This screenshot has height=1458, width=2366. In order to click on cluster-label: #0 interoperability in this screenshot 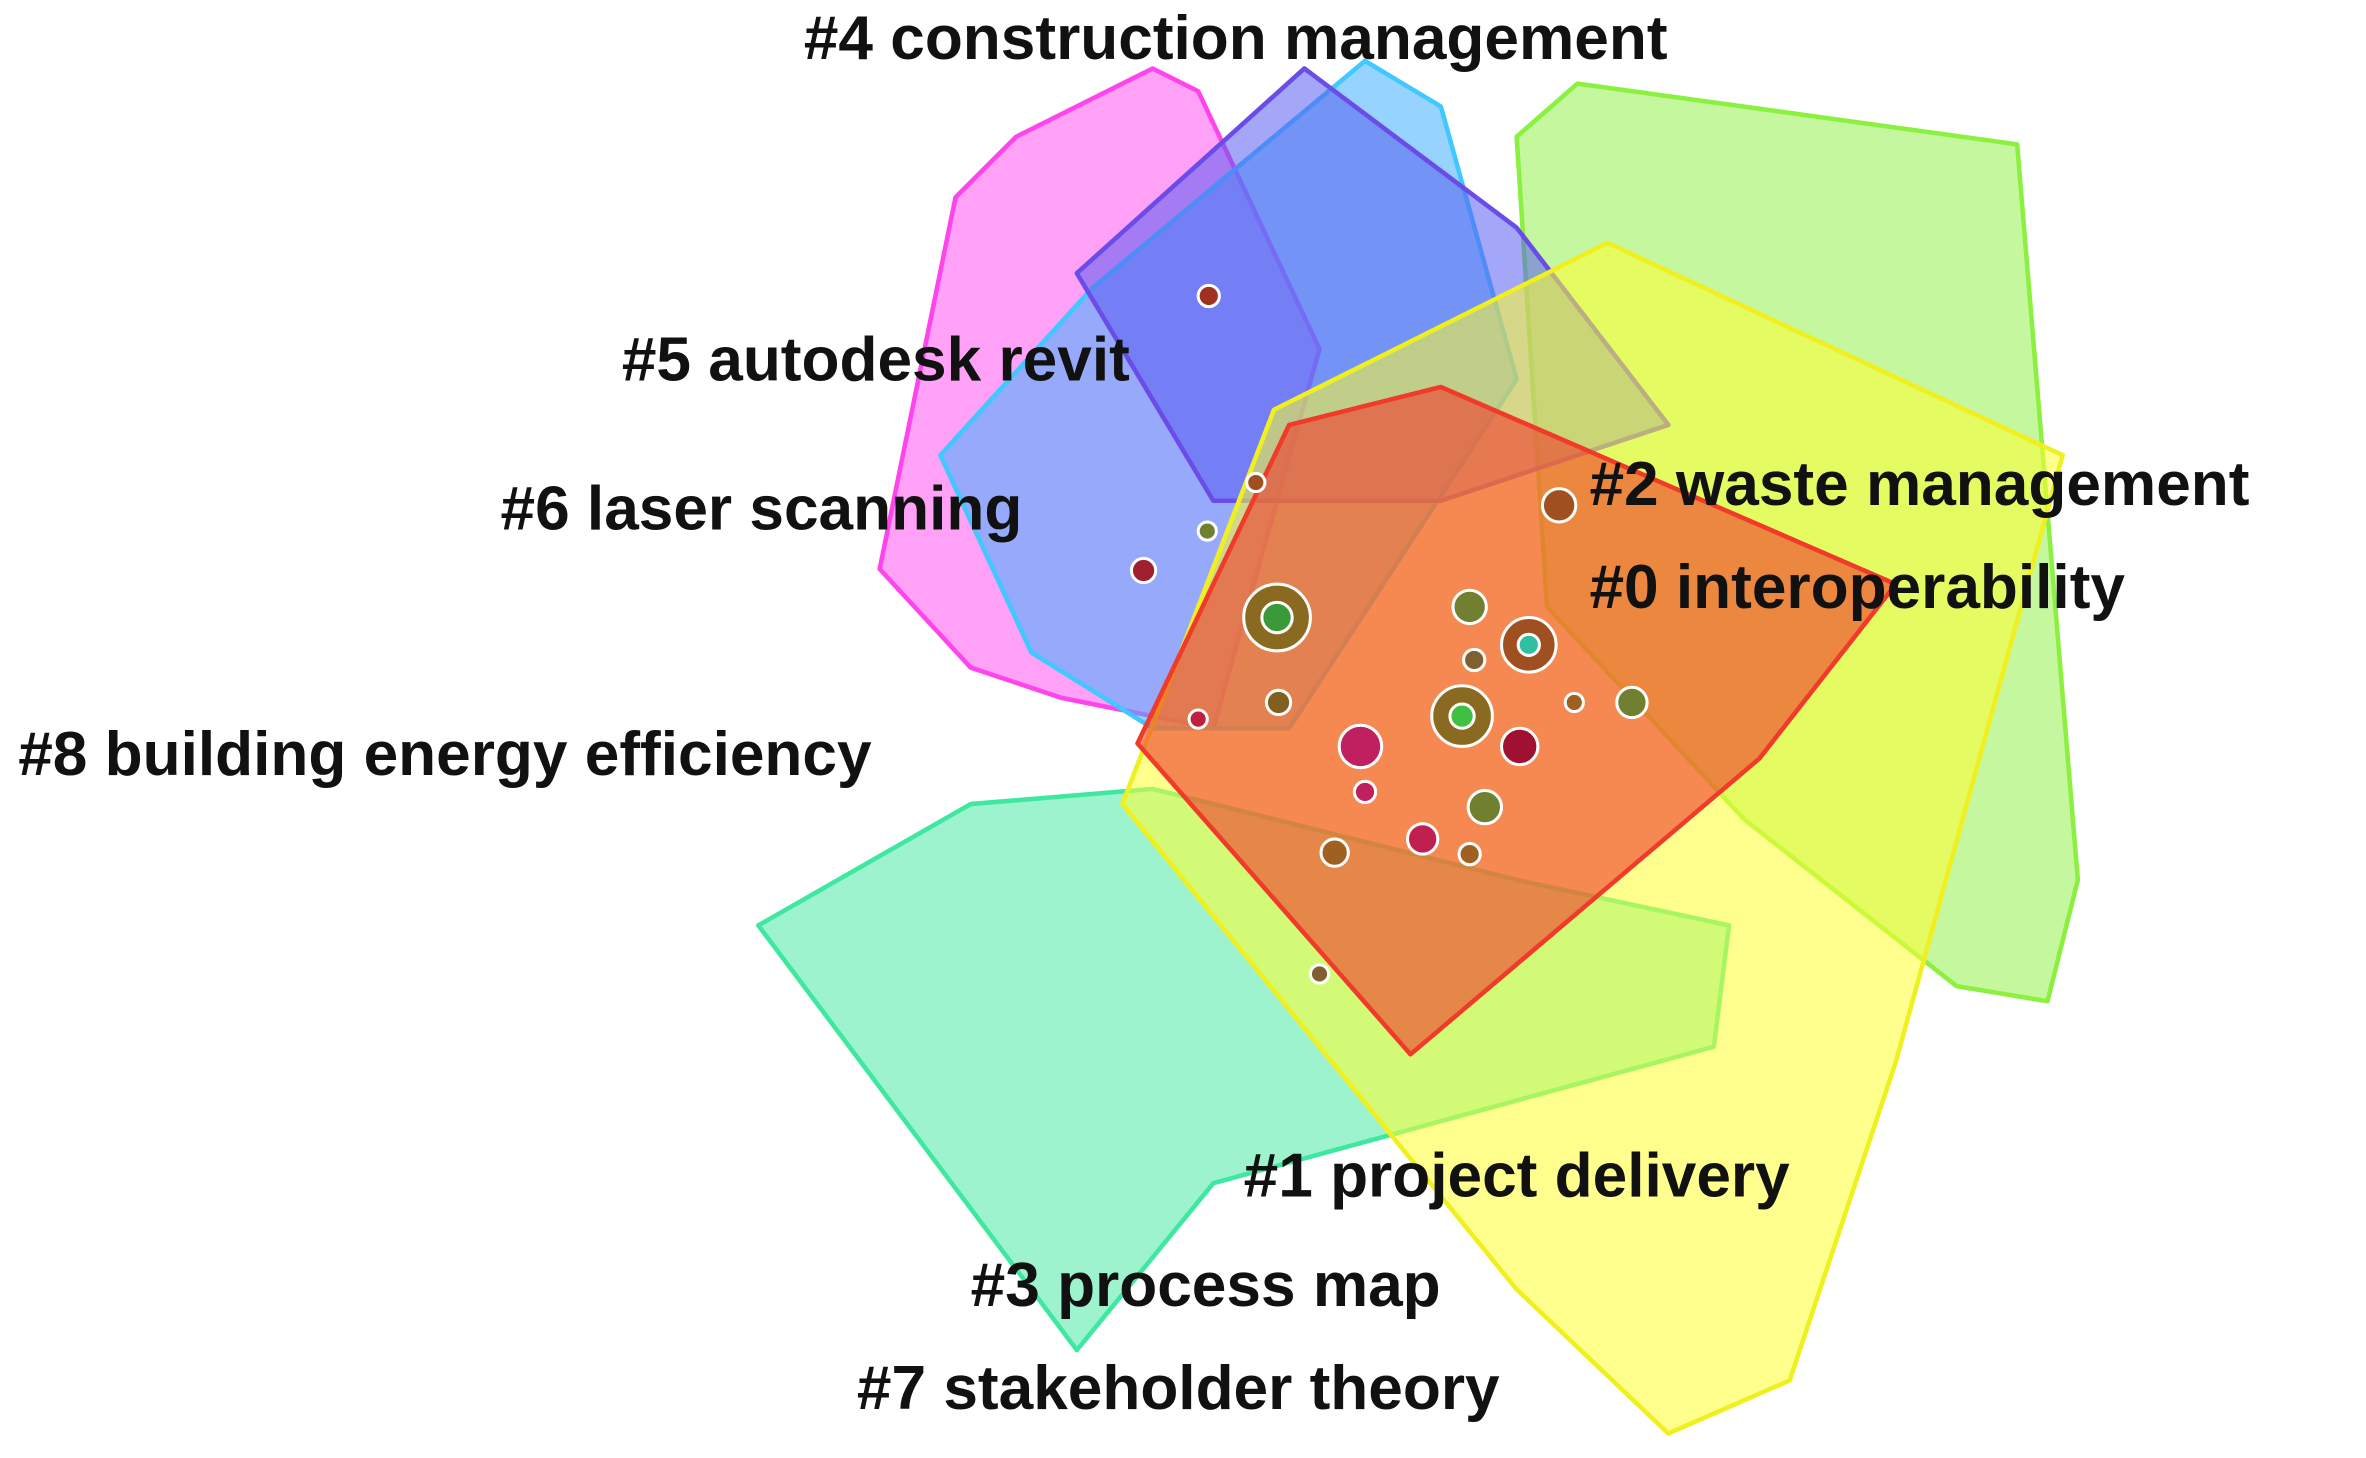, I will do `click(1857, 587)`.